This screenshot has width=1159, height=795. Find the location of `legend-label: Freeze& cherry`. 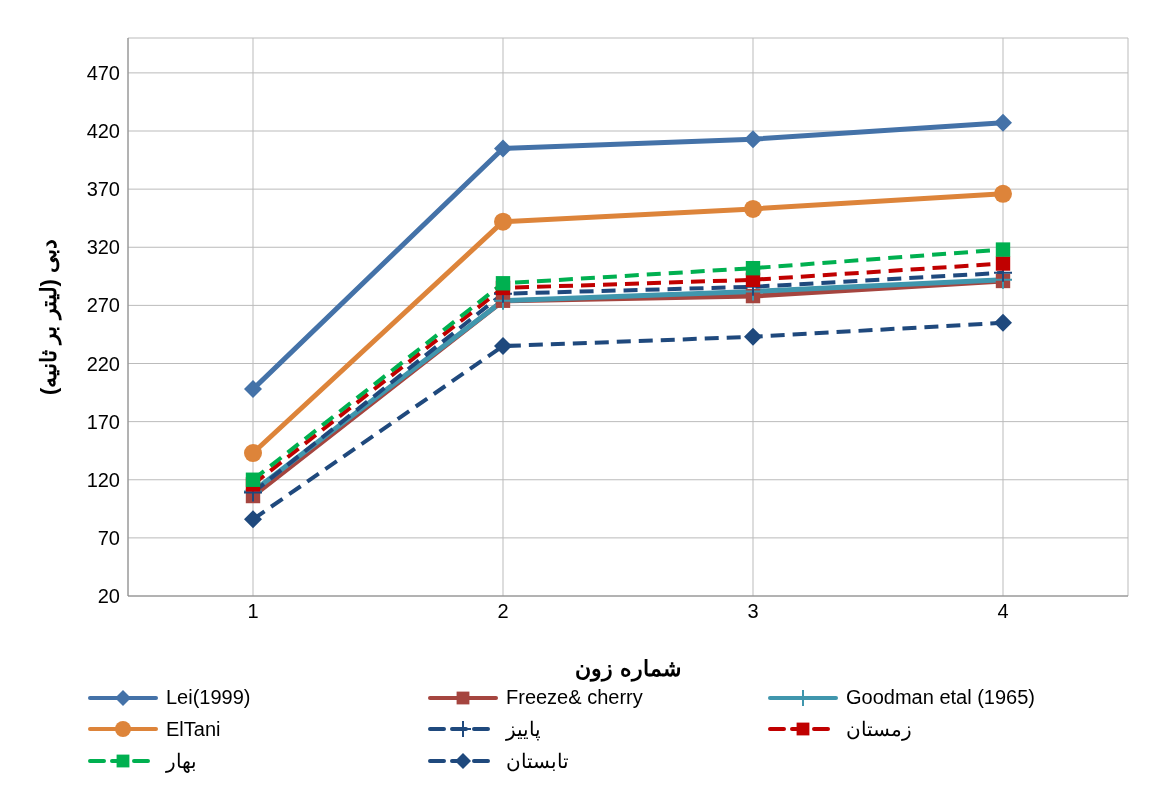

legend-label: Freeze& cherry is located at coordinates (574, 697).